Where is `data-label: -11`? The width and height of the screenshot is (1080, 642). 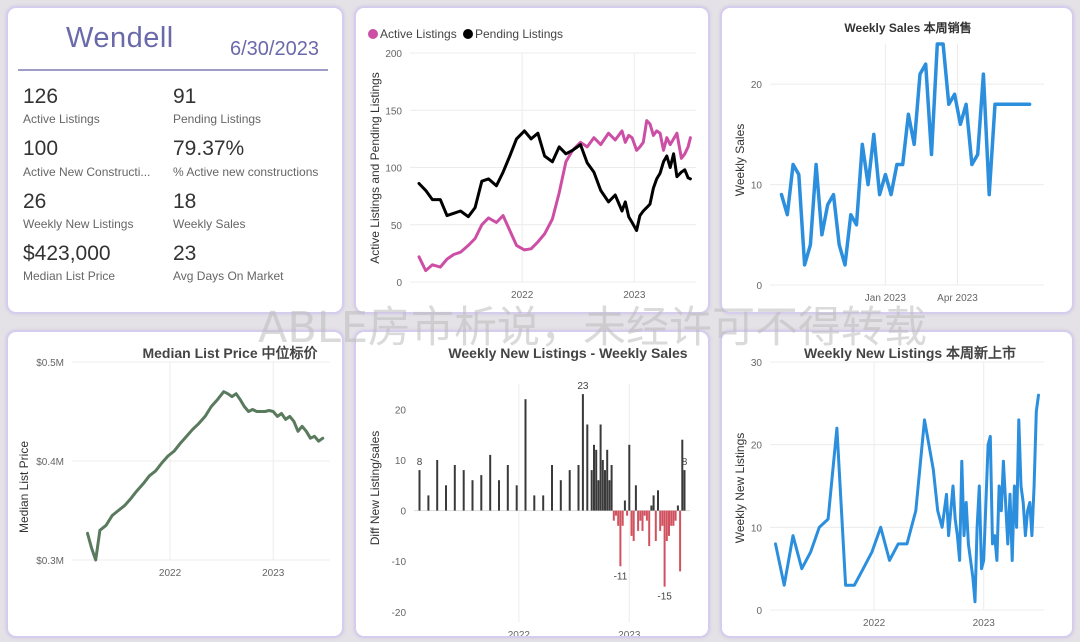
data-label: -11 is located at coordinates (621, 576).